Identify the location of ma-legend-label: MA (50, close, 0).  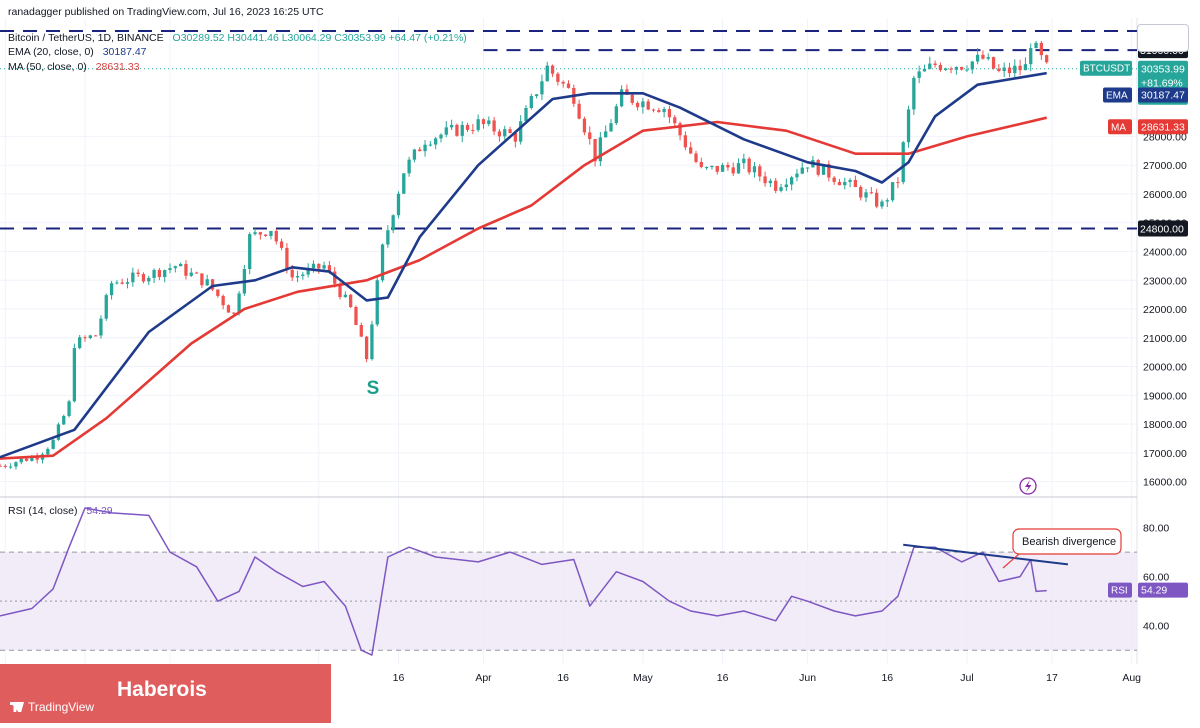
(47, 67).